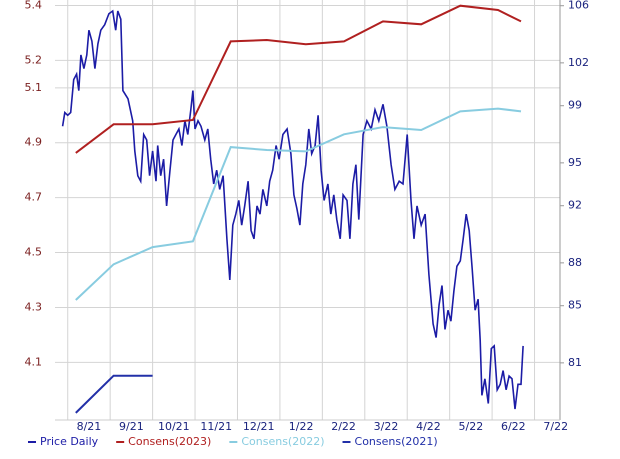 Image resolution: width=620 pixels, height=459 pixels. Describe the element at coordinates (575, 162) in the screenshot. I see `y2-tick-label: 95` at that location.